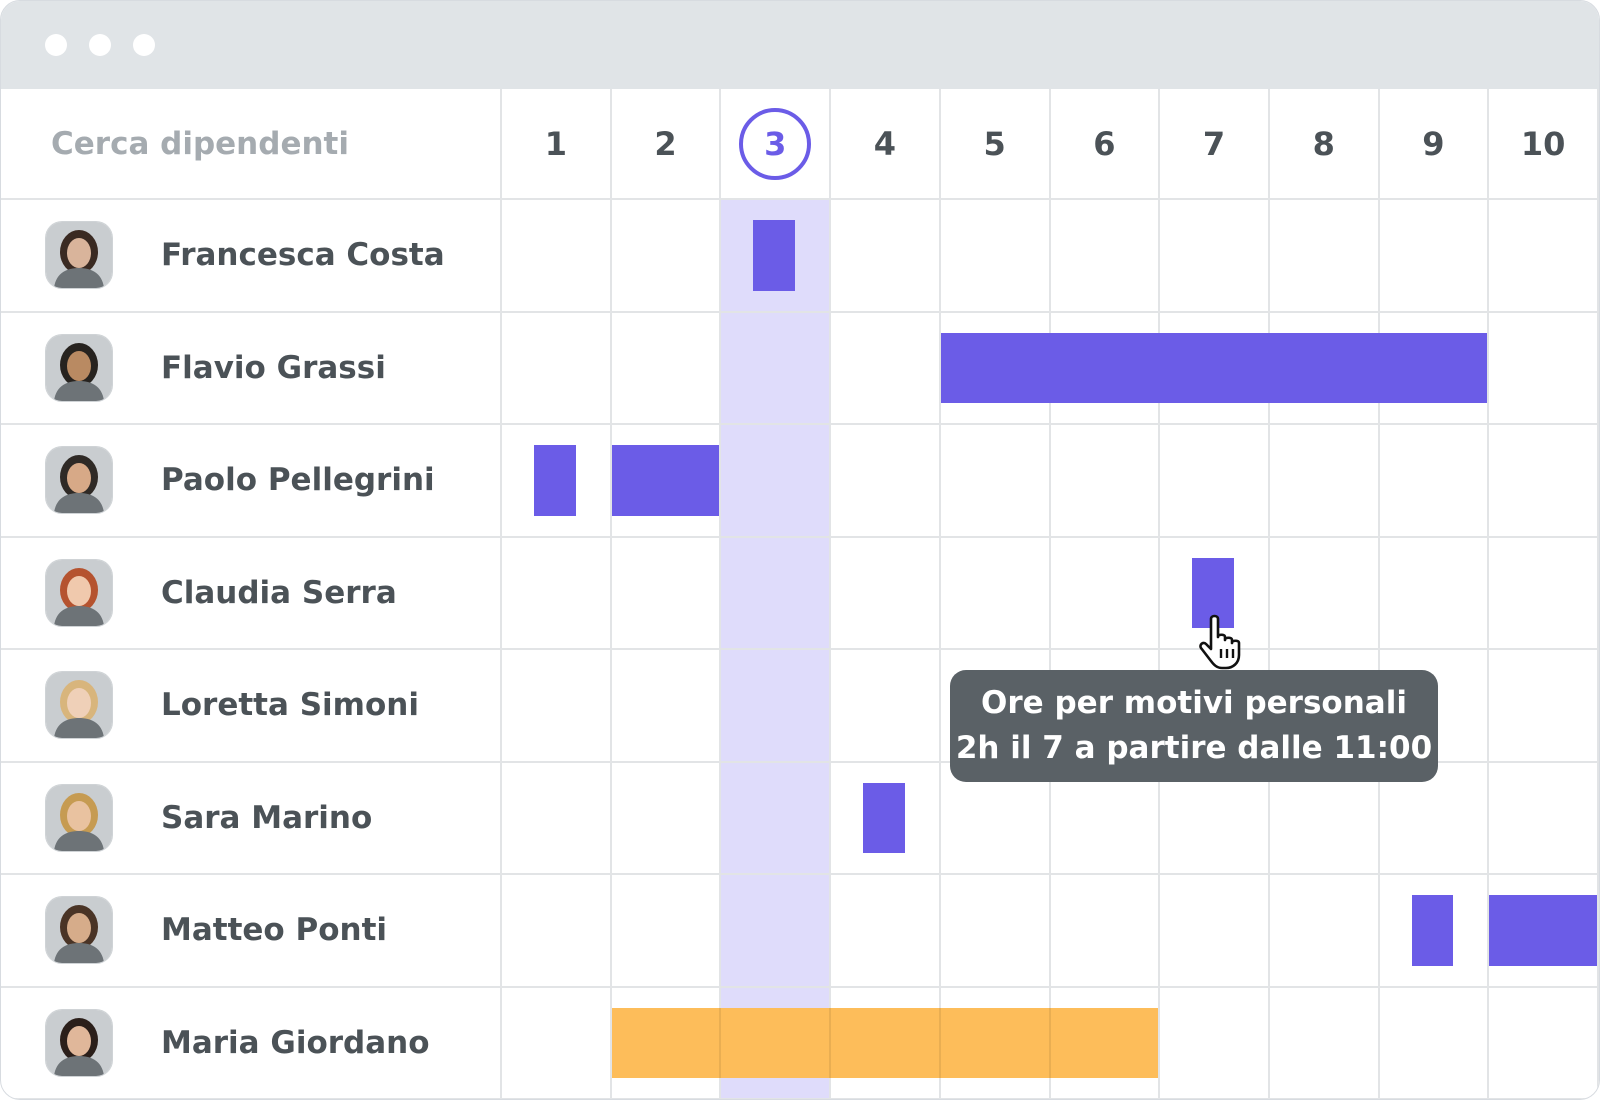 Image resolution: width=1600 pixels, height=1100 pixels. I want to click on day-number: 1, so click(555, 144).